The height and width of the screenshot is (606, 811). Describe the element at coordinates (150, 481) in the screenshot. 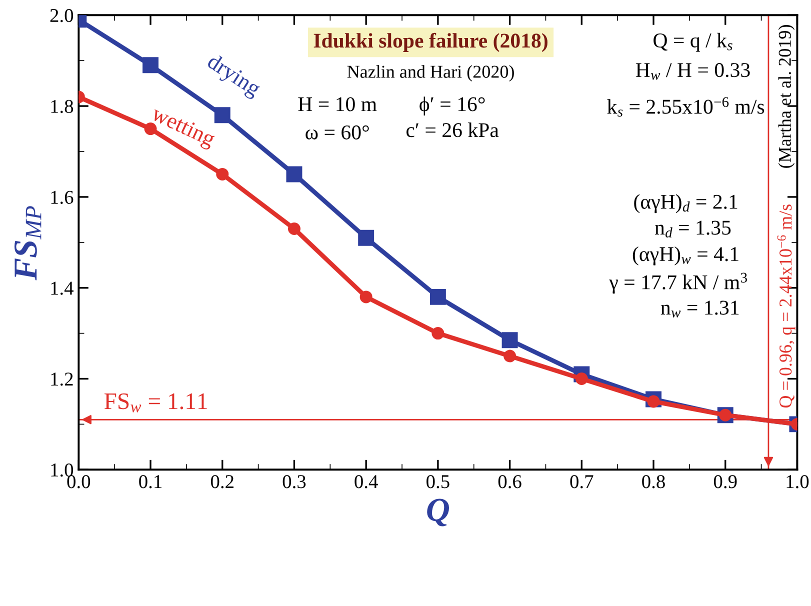

I see `x-tick-label: 0.1` at that location.